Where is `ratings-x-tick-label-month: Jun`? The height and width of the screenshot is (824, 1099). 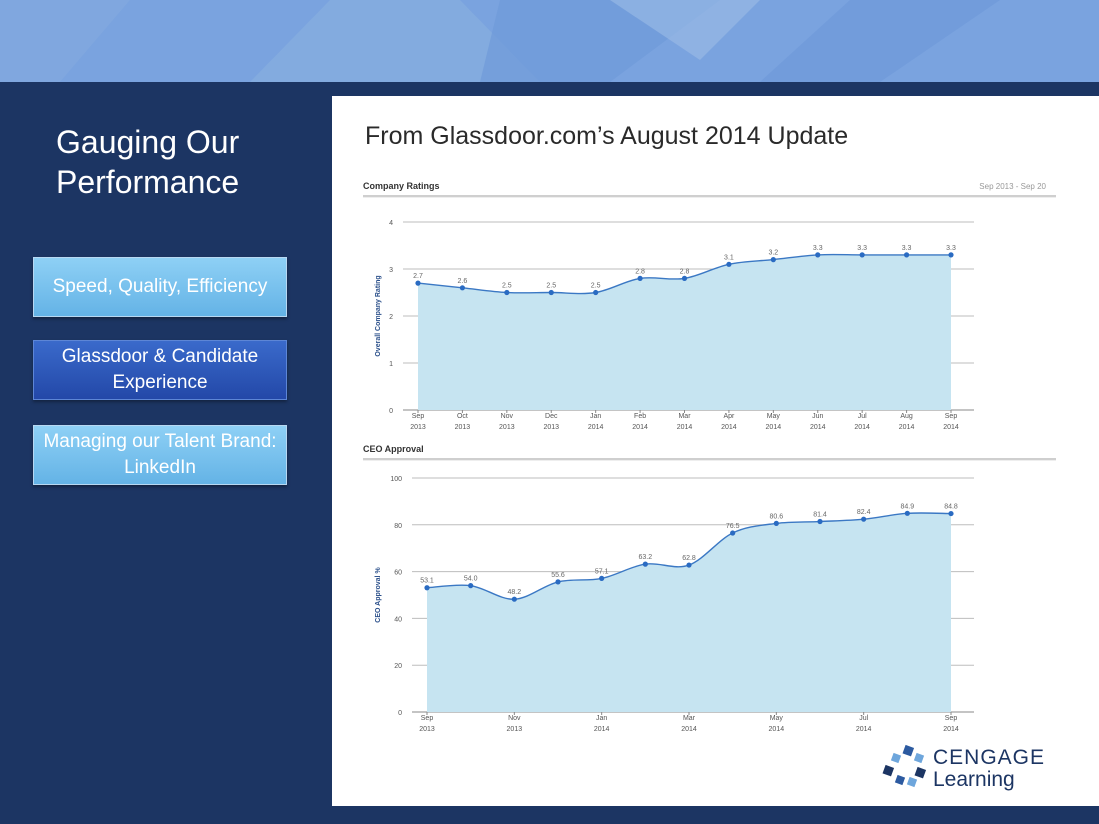
ratings-x-tick-label-month: Jun is located at coordinates (817, 416).